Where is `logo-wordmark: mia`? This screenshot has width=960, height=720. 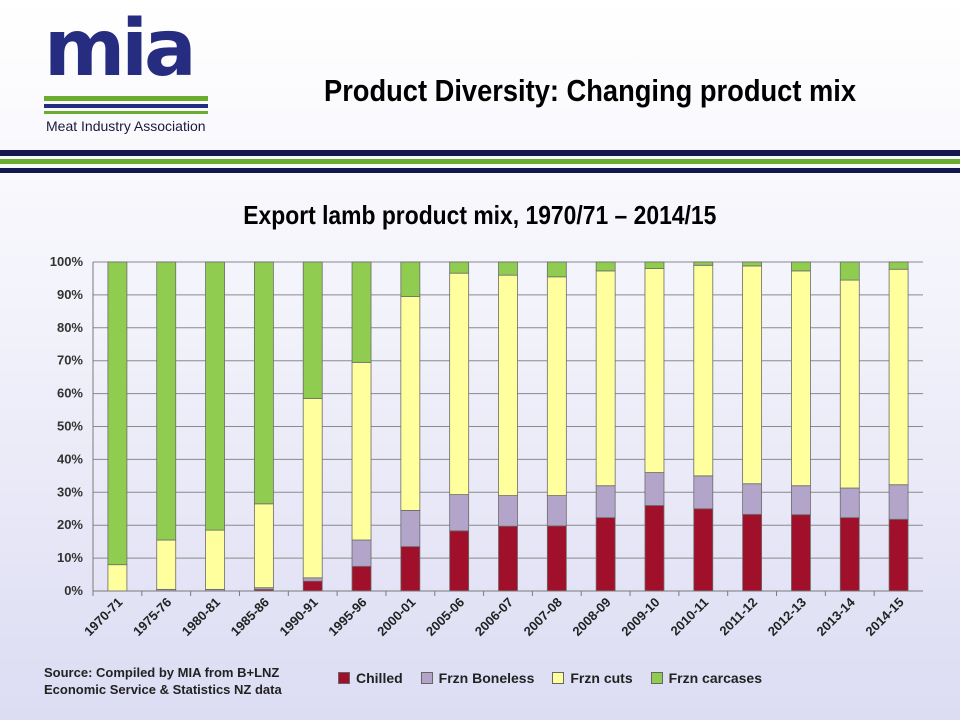
logo-wordmark: mia is located at coordinates (120, 49).